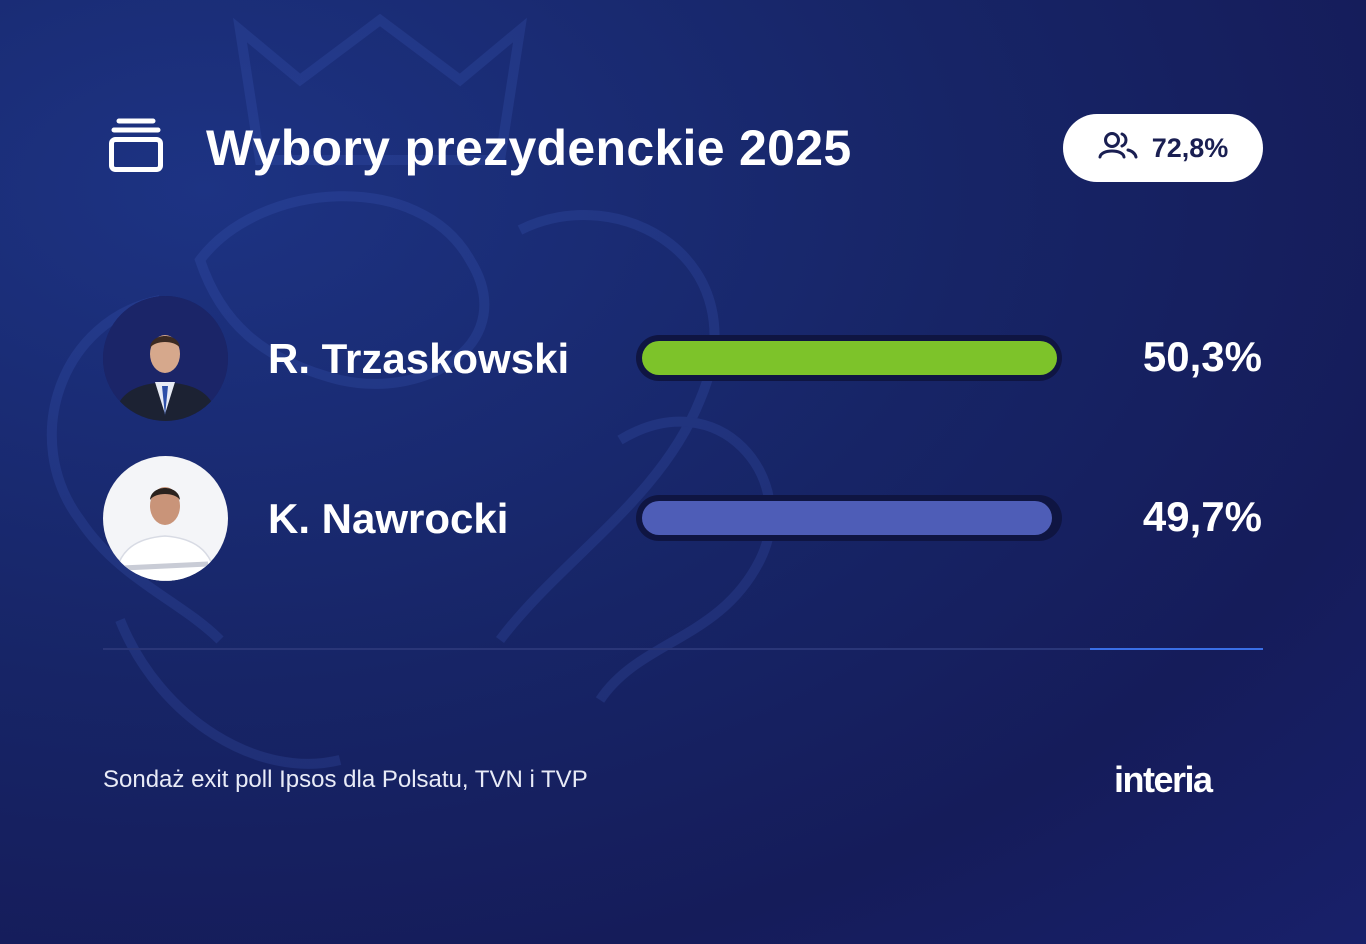 This screenshot has height=944, width=1366. Describe the element at coordinates (419, 358) in the screenshot. I see `candidate-name: R. Trzaskowski` at that location.